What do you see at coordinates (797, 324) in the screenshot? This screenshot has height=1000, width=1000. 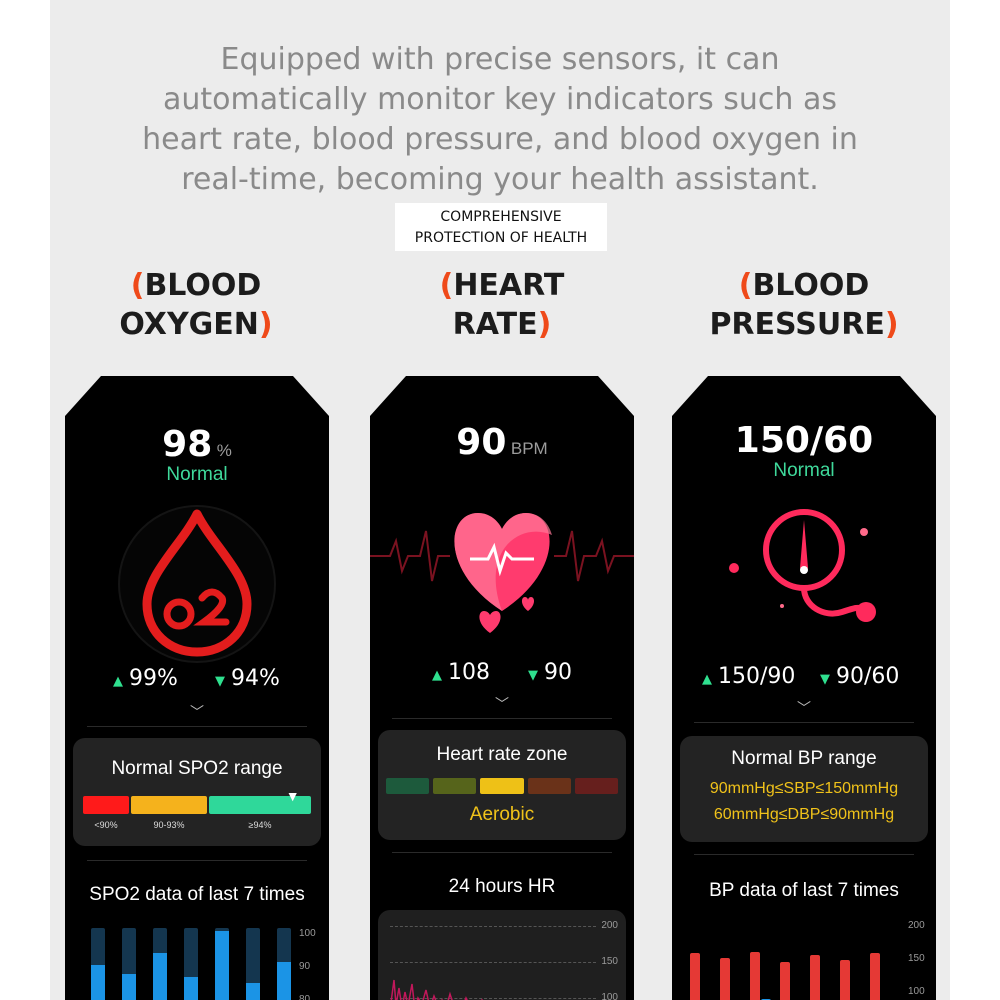 I see `heading-text-2: PRESSURE` at bounding box center [797, 324].